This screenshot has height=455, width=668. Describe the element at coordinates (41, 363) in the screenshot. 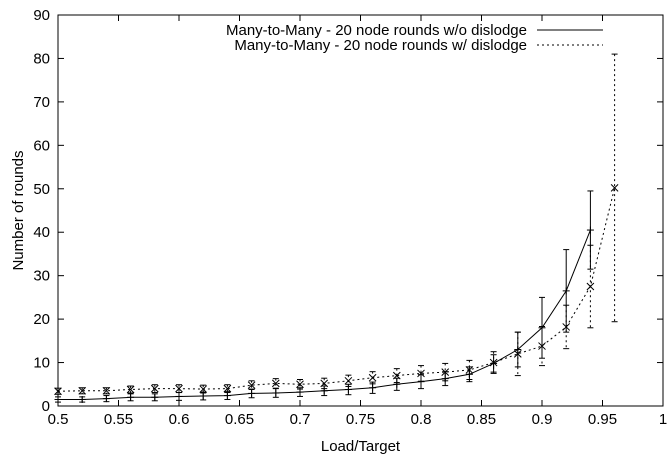

I see `y-tick-label: 10` at that location.